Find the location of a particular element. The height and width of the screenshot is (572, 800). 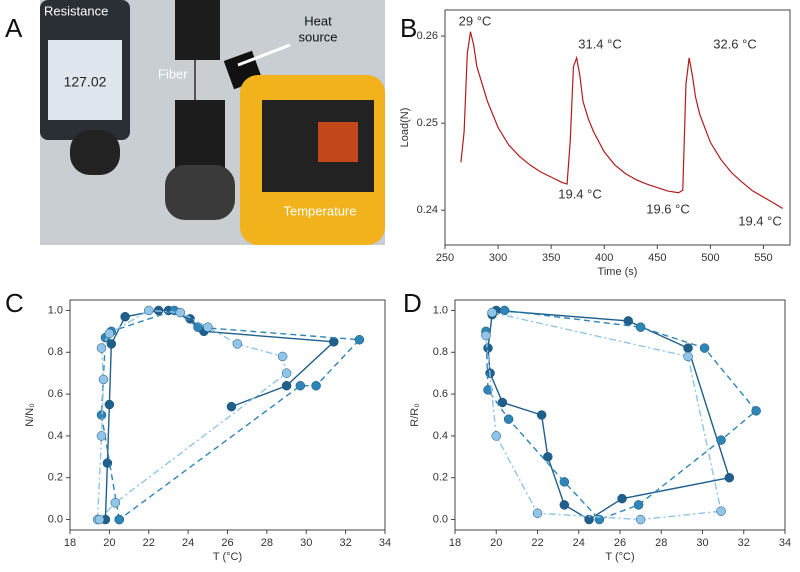

photo-label: Fiber is located at coordinates (173, 73).